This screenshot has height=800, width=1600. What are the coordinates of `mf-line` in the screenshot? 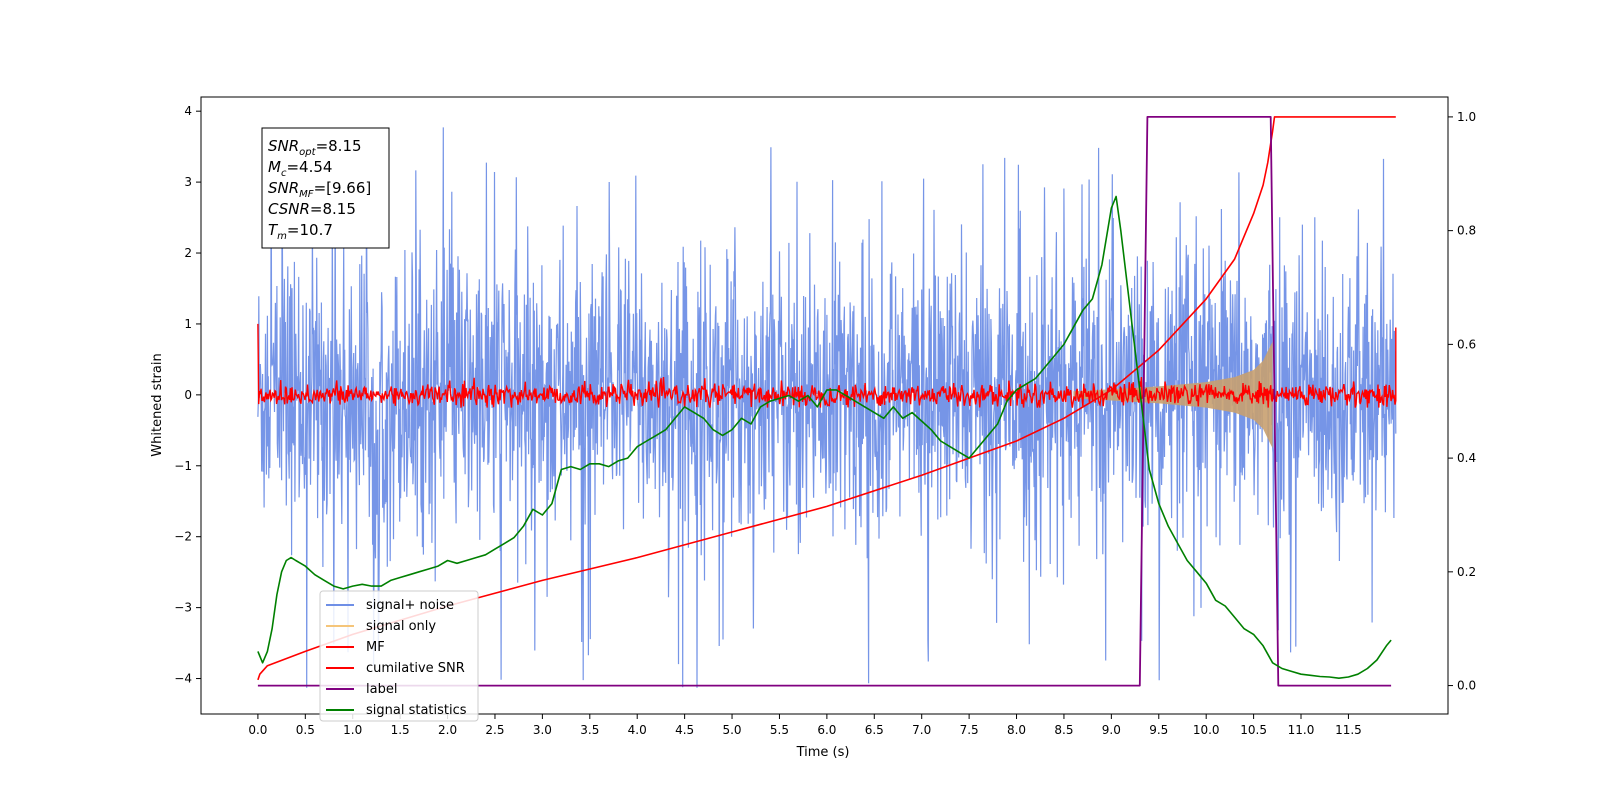 It's located at (827, 365).